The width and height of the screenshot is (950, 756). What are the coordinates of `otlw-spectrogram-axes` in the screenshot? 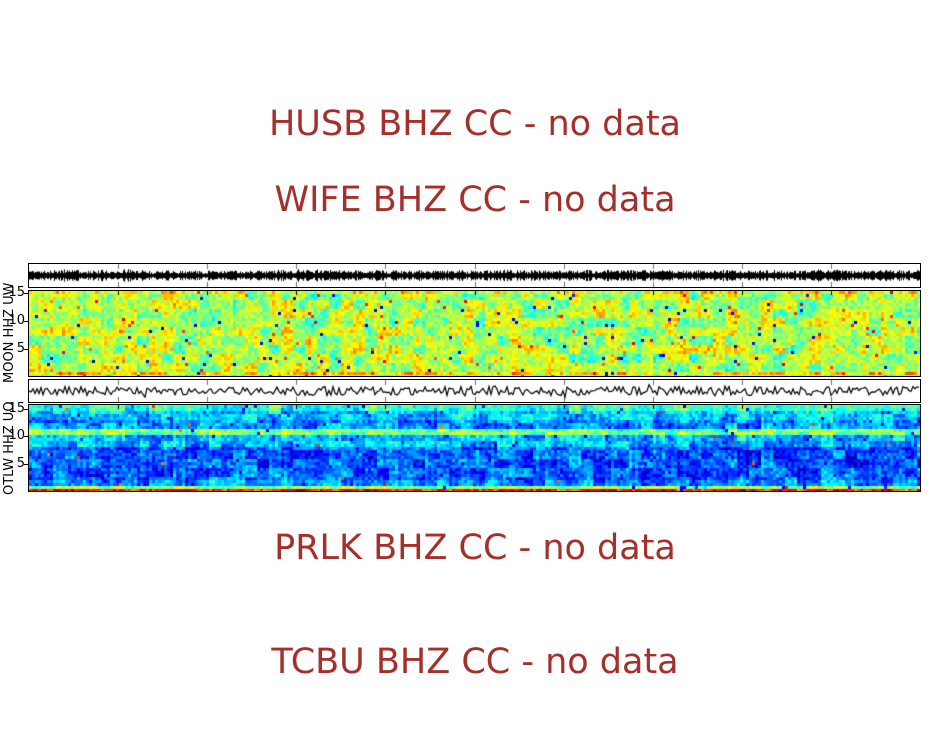 It's located at (474, 448).